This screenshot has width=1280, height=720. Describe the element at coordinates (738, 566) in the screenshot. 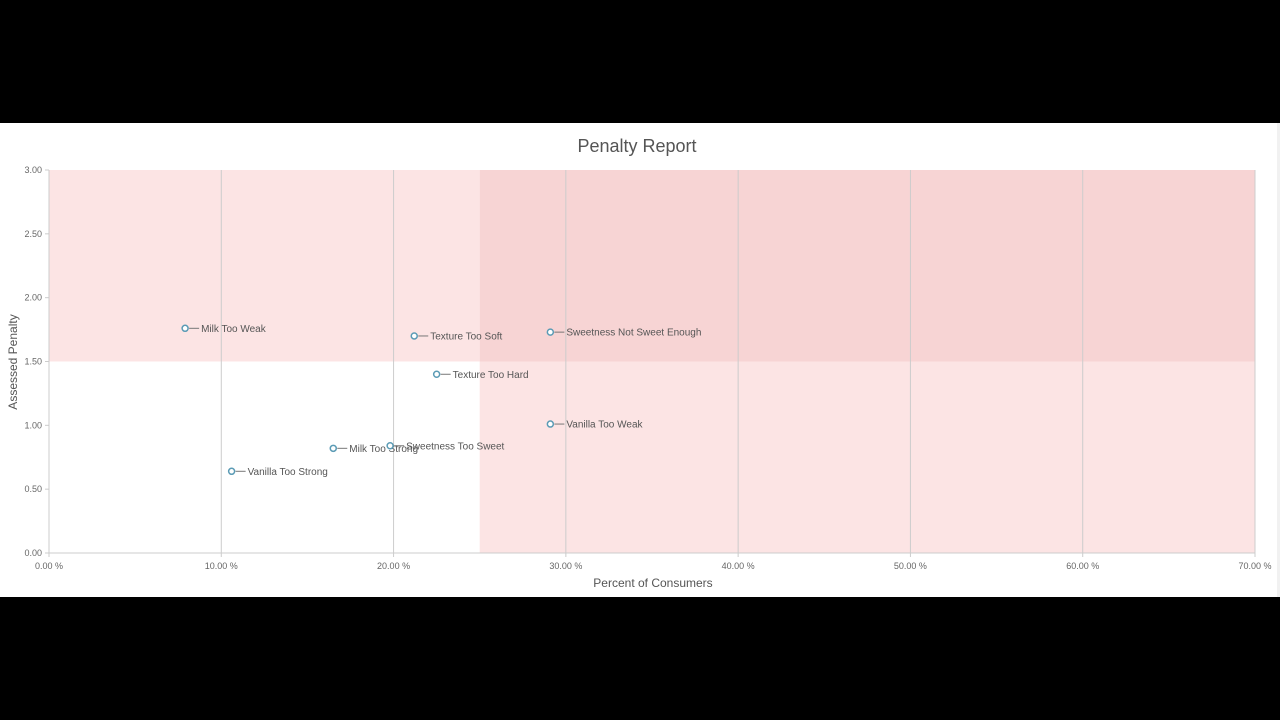

I see `x-tick-label: 40.00 %` at that location.